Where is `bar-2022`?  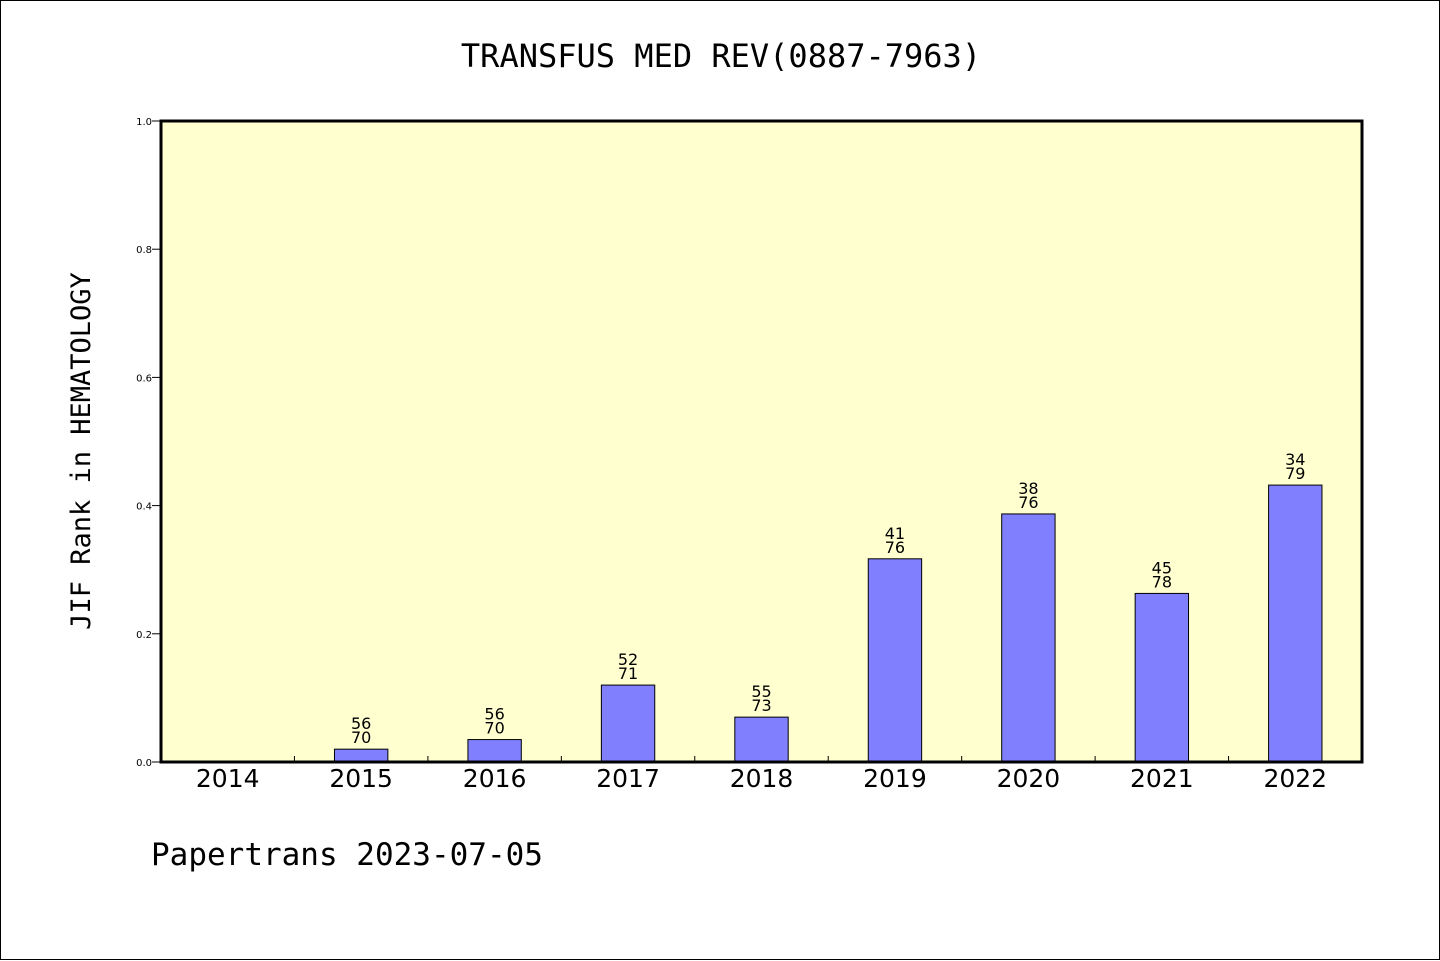
bar-2022 is located at coordinates (1295, 623).